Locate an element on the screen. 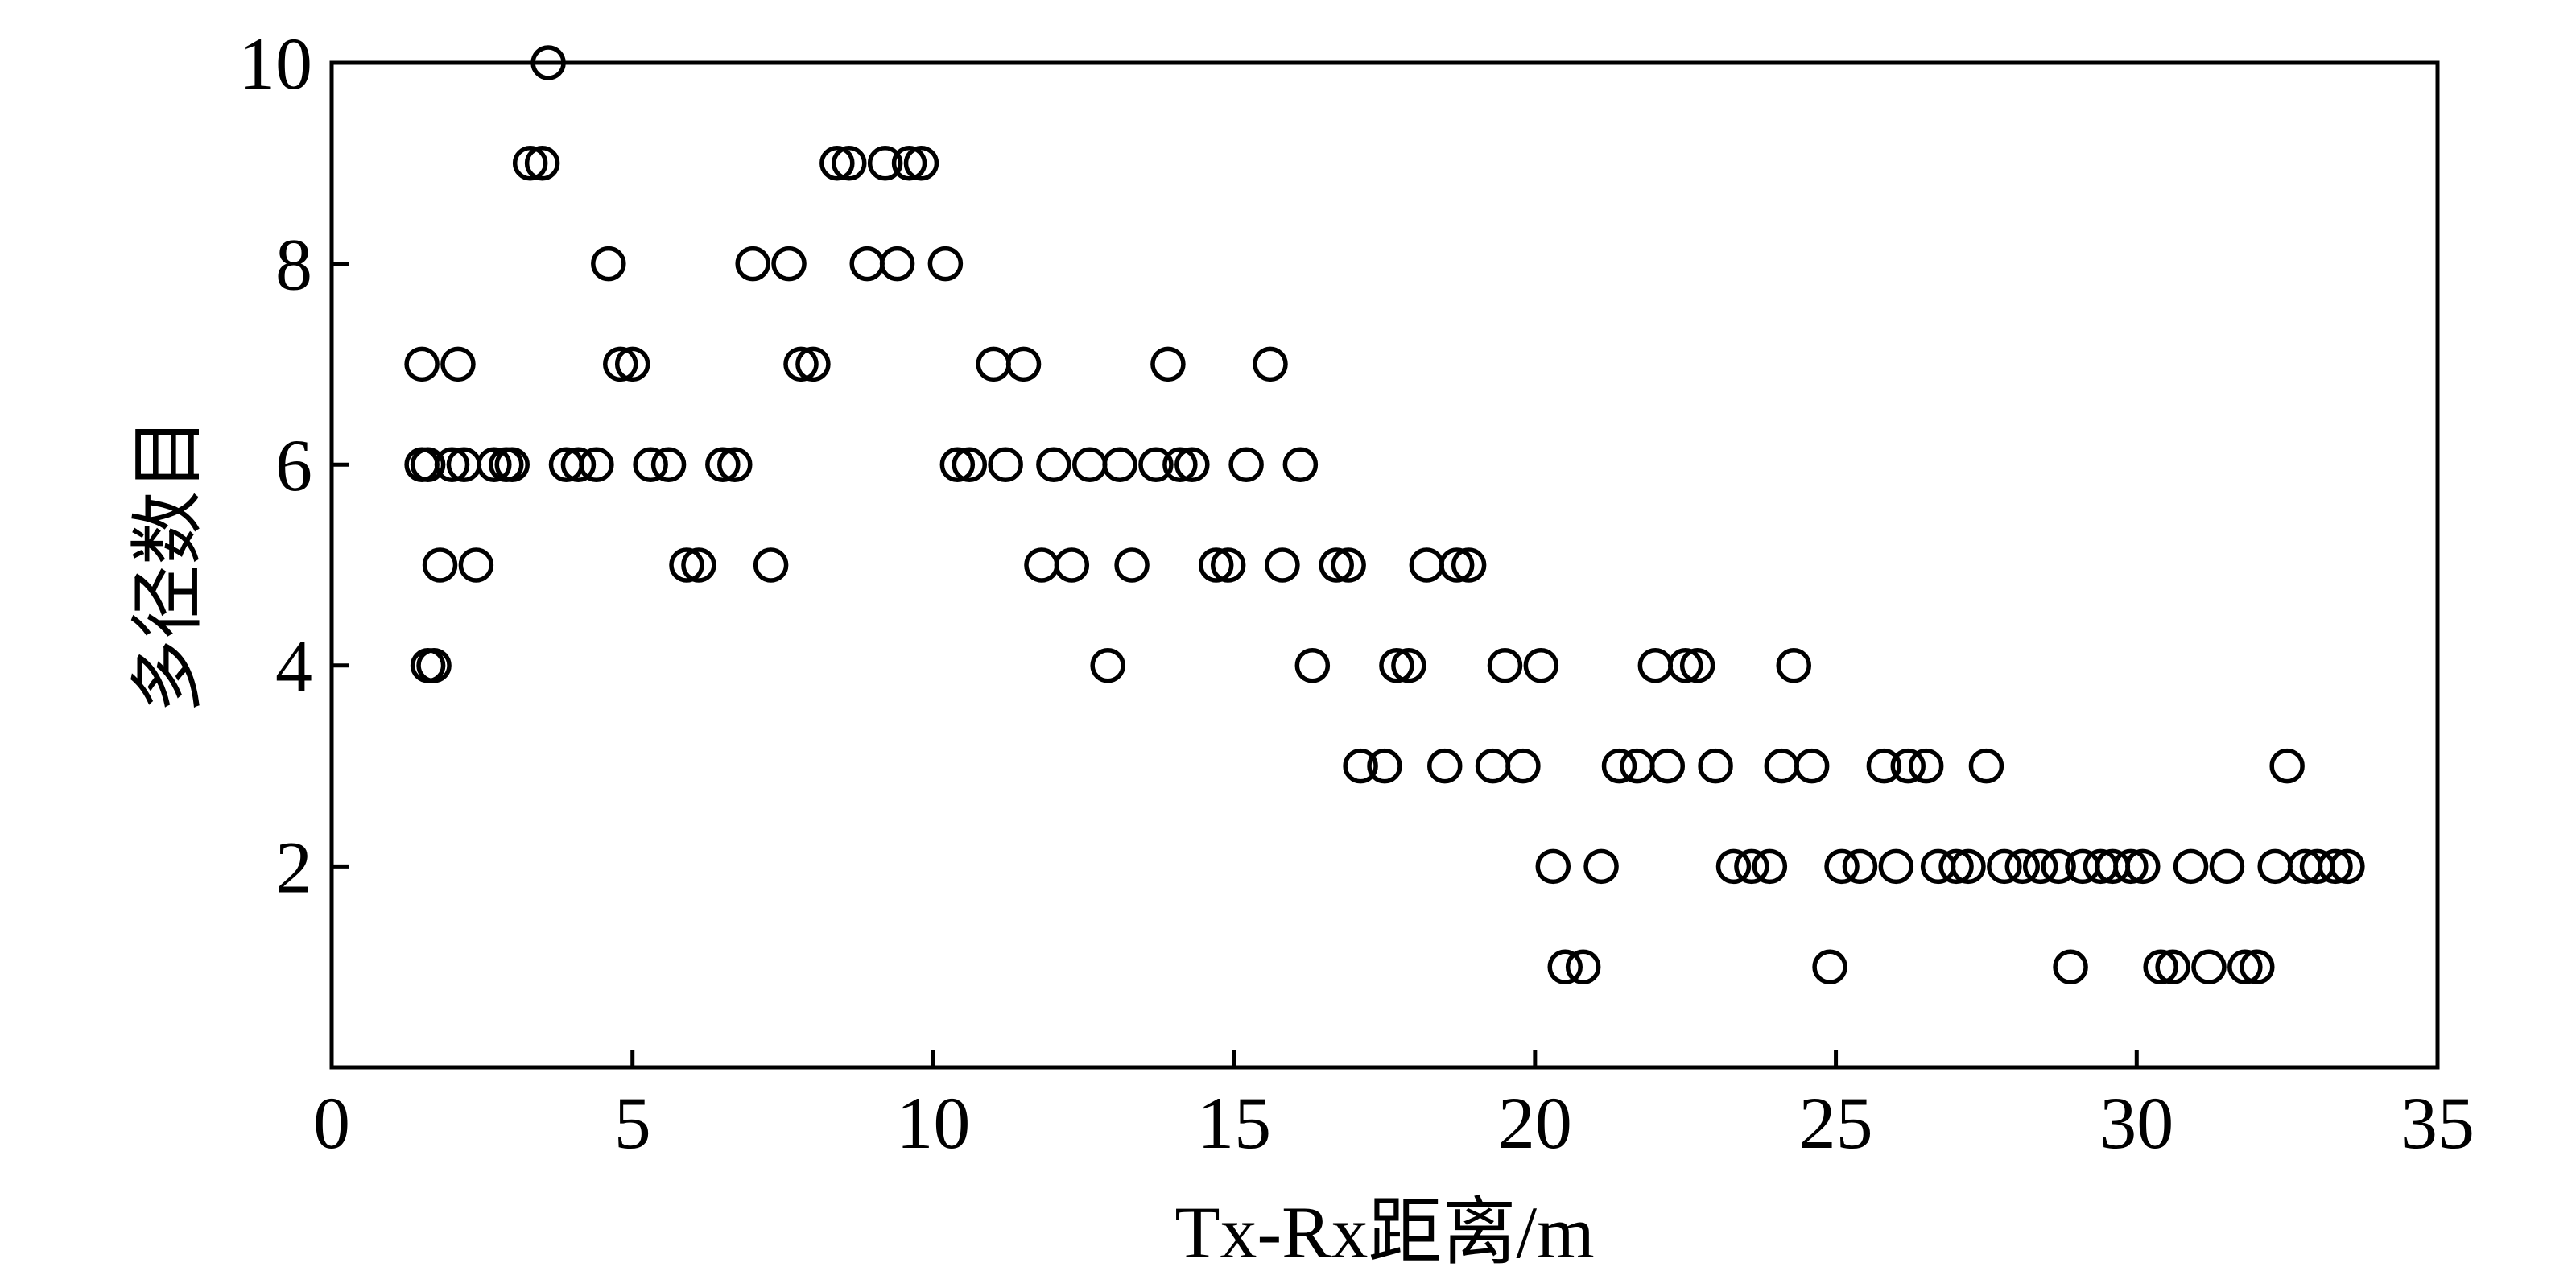 The width and height of the screenshot is (2576, 1267). x-tick-label: 25 is located at coordinates (1836, 1123).